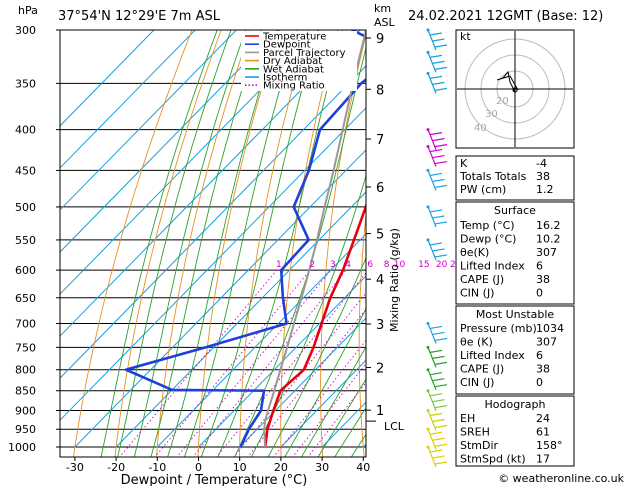  What do you see at coordinates (25, 298) in the screenshot?
I see `pressure-tick-label: 650` at bounding box center [25, 298].